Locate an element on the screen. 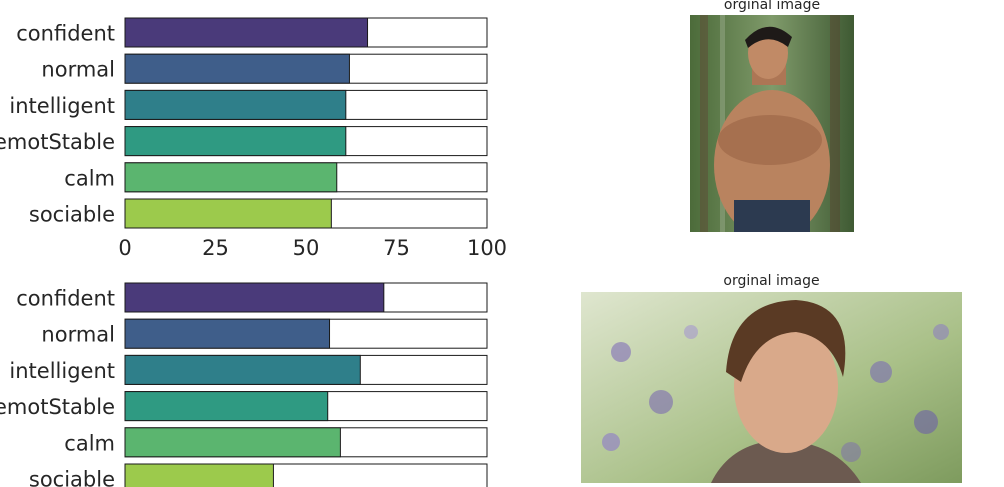  image-title-1: orginal image is located at coordinates (772, 6).